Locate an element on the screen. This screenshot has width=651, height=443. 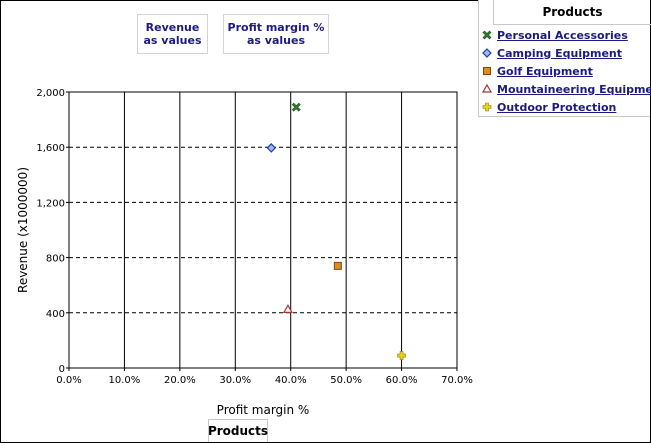
y-tick-label: 1,600 is located at coordinates (50, 148).